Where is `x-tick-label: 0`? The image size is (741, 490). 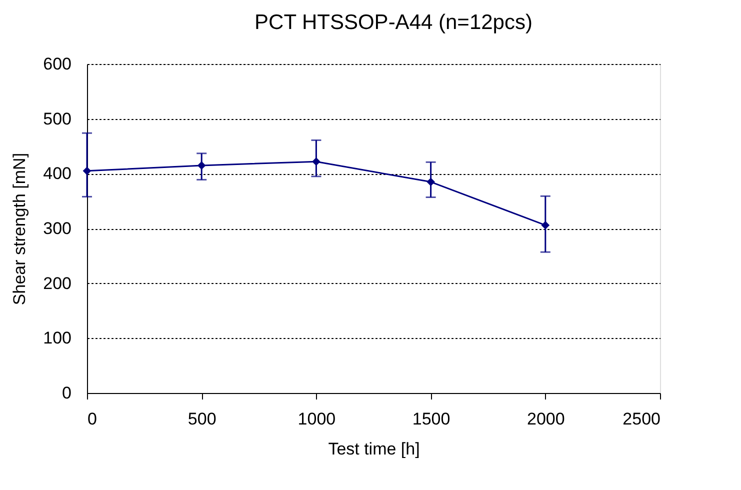 x-tick-label: 0 is located at coordinates (92, 419).